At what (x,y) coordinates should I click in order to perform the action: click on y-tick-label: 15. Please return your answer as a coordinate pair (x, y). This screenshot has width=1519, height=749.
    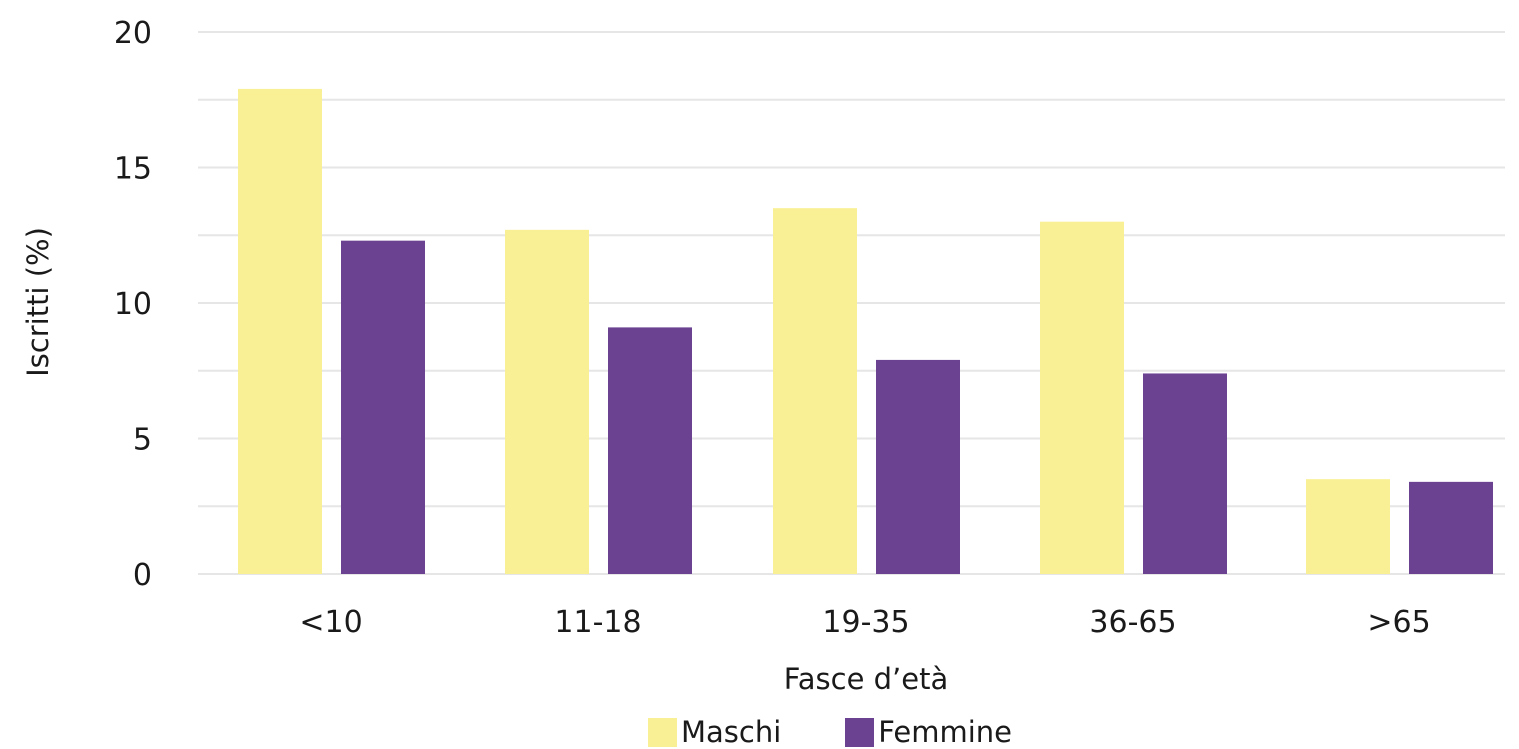
    Looking at the image, I should click on (133, 169).